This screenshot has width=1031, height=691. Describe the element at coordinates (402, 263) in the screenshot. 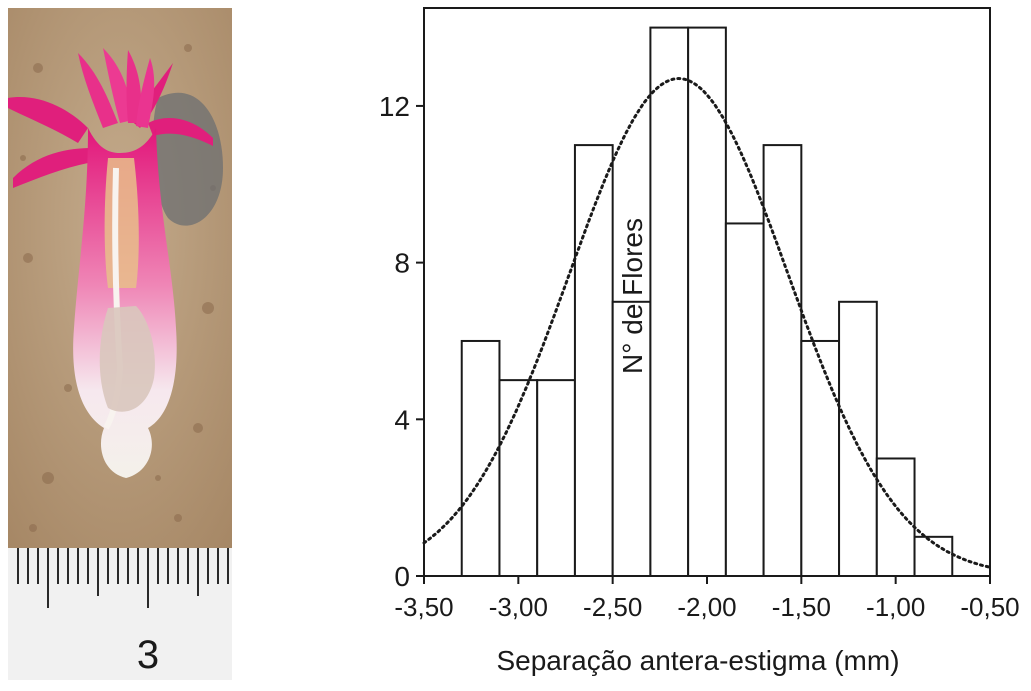

I see `y-tick-label: 8` at that location.